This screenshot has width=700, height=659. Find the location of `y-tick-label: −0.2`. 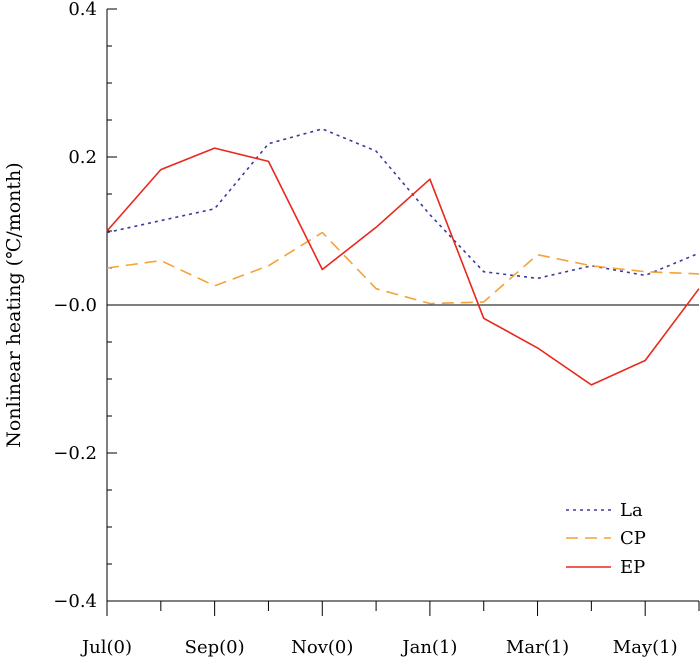

y-tick-label: −0.2 is located at coordinates (75, 453).